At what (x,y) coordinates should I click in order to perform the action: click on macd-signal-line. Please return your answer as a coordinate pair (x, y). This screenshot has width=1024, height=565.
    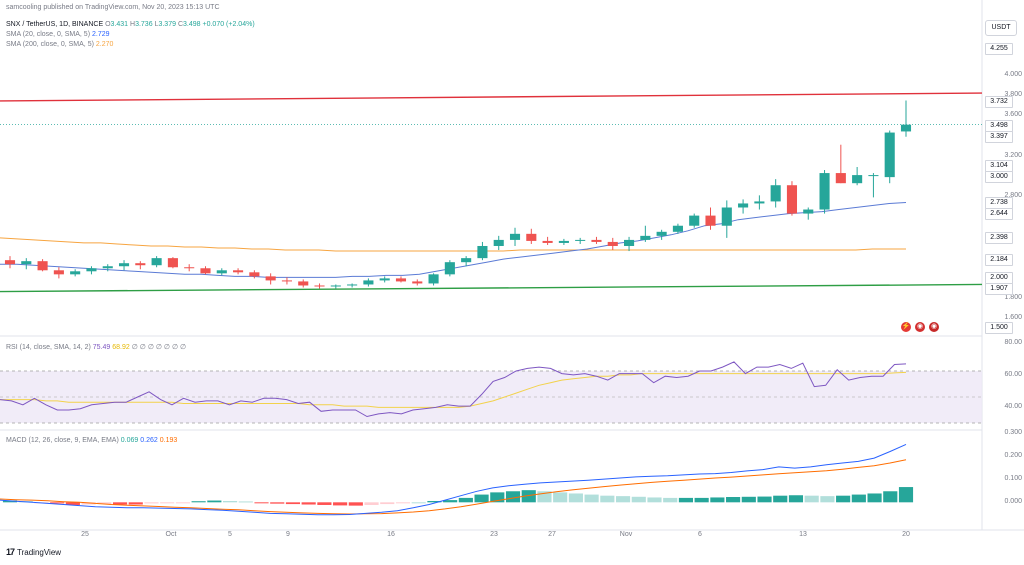
    Looking at the image, I should click on (453, 487).